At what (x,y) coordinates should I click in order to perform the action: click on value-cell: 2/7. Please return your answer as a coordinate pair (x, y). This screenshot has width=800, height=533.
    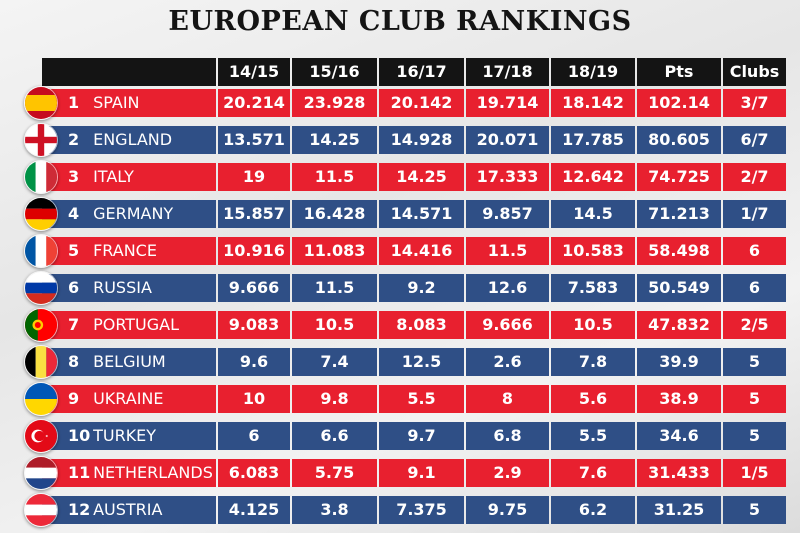
    Looking at the image, I should click on (754, 177).